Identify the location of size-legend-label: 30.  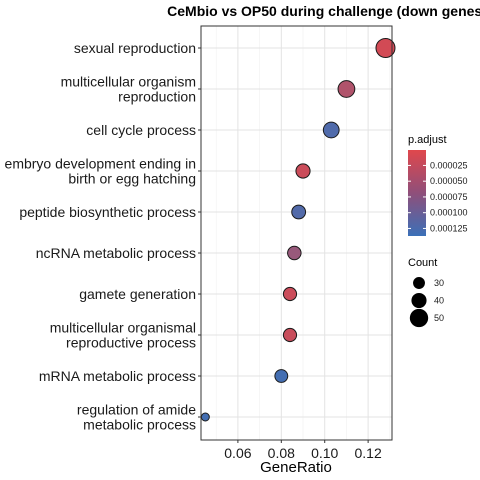
(439, 283).